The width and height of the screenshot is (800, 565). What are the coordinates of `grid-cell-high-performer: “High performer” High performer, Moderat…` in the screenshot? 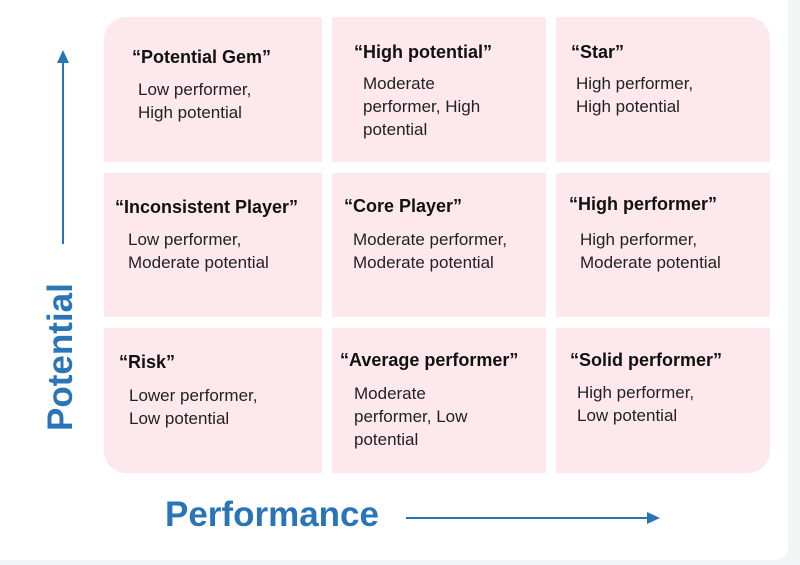 It's located at (663, 245).